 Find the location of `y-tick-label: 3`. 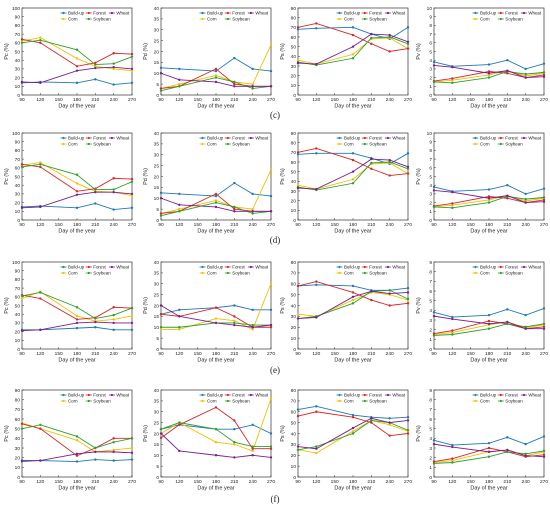

y-tick-label: 3 is located at coordinates (430, 70).